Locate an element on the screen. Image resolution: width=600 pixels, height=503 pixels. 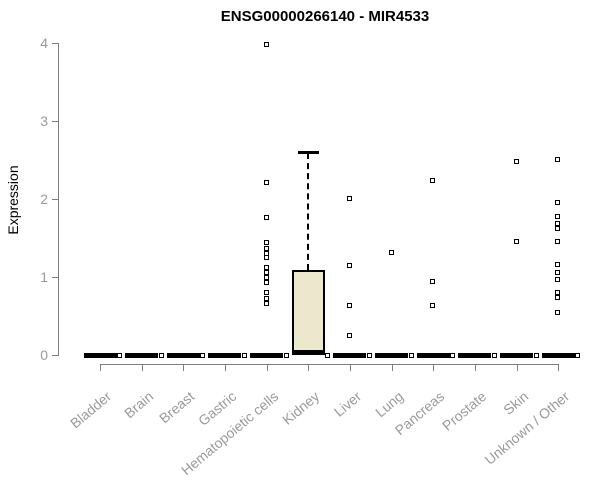
y-tick-label: 1 is located at coordinates (44, 277).